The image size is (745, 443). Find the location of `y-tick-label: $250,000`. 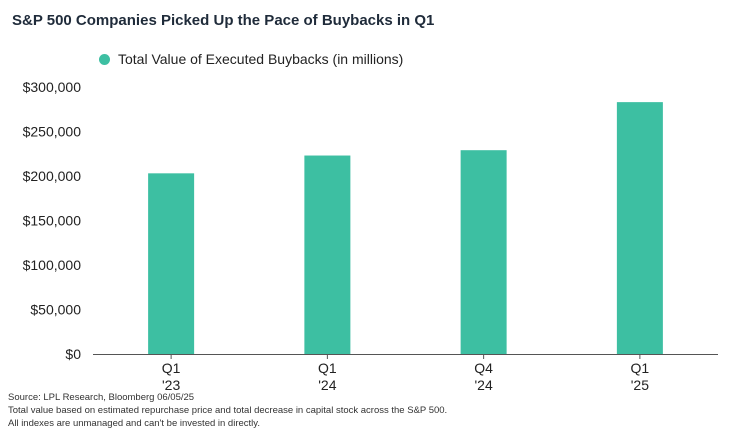

y-tick-label: $250,000 is located at coordinates (52, 132).